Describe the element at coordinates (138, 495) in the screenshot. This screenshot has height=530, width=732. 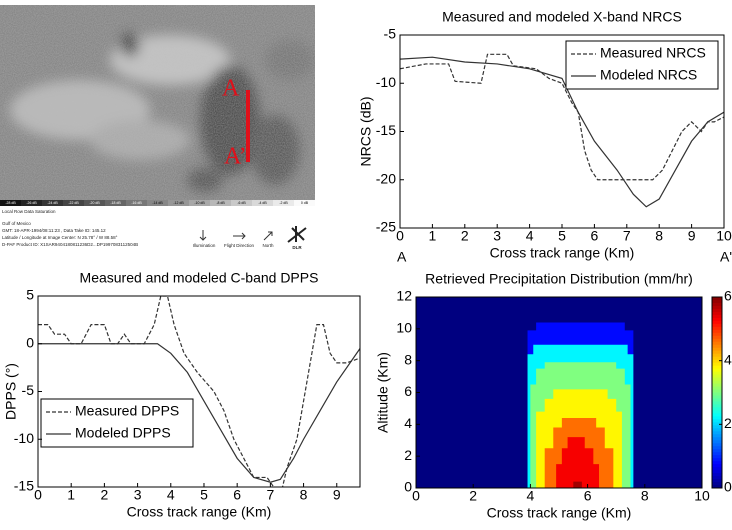
I see `x-tick-label: 3` at that location.